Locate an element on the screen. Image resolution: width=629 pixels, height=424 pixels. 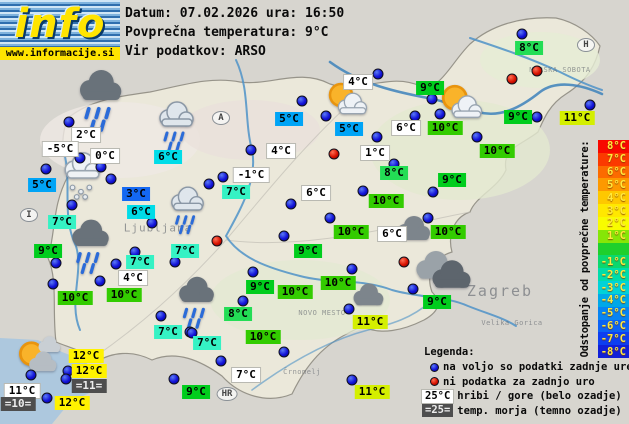
scale-cell: 6°C is located at coordinates (613, 172).